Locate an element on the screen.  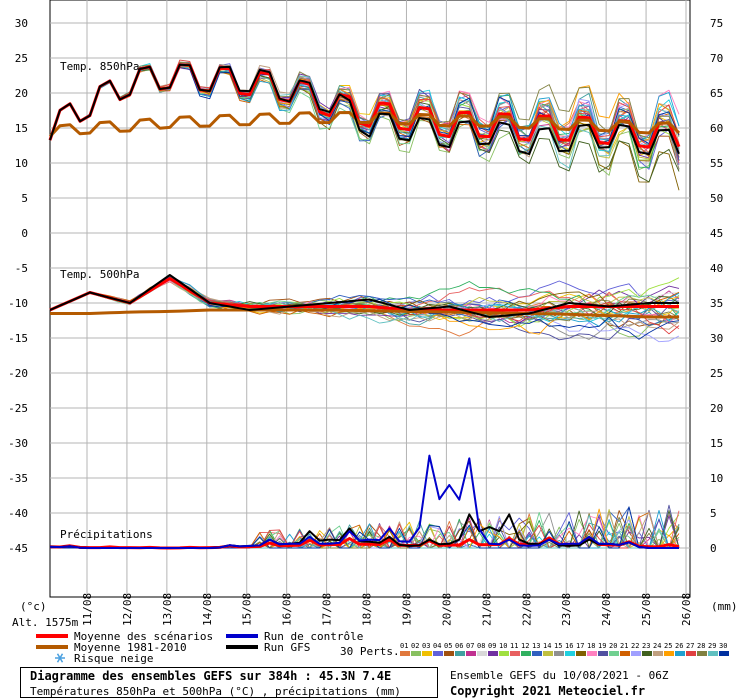
footer-run-info: Ensemble GEFS du 10/08/2021 - 06Z is located at coordinates (559, 675).